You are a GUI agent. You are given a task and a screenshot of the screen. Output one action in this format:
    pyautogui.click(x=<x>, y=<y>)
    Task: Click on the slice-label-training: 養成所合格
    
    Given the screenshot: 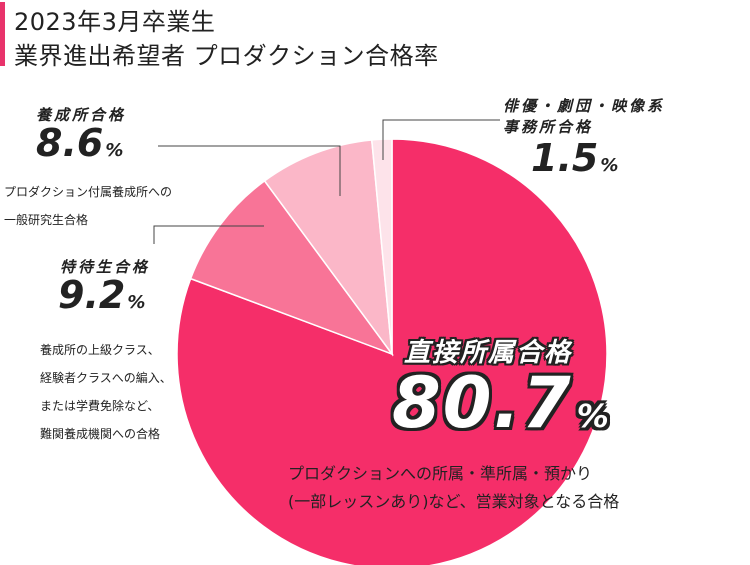 What is the action you would take?
    pyautogui.click(x=81, y=115)
    